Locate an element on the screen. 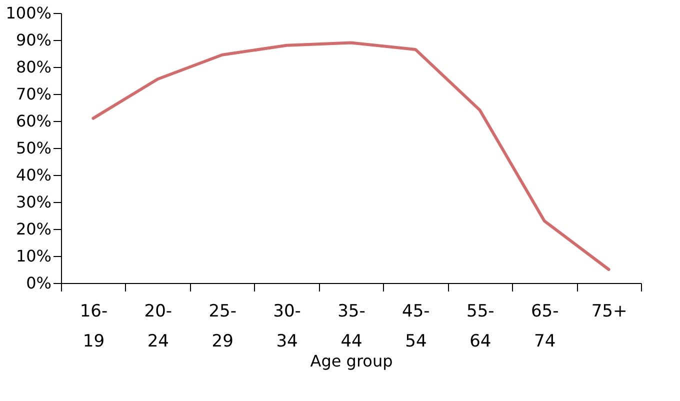 This screenshot has height=401, width=680. x-tick-label: 45-54 is located at coordinates (416, 327).